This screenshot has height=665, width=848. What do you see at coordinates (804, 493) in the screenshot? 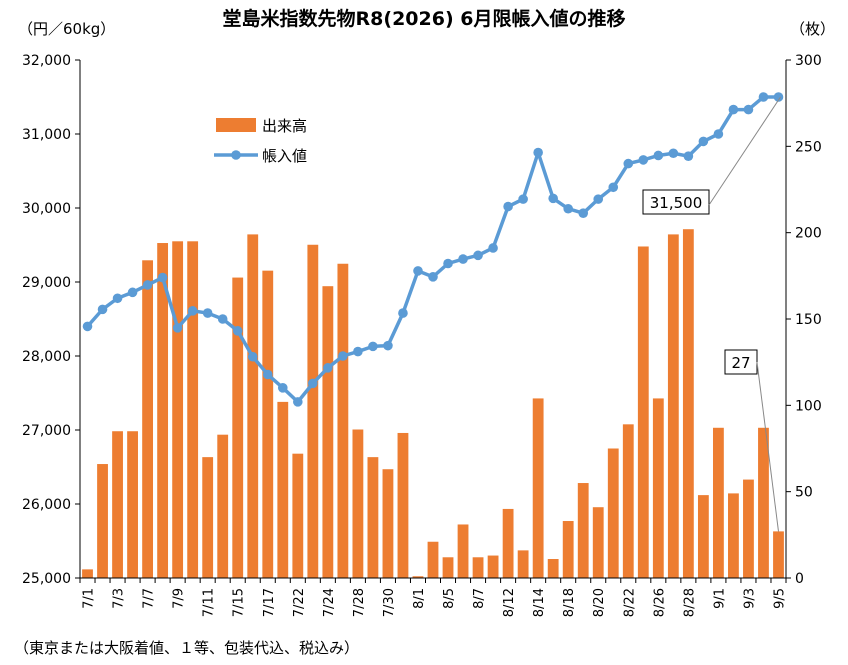
I see `right-tick-label: 50` at bounding box center [804, 493].